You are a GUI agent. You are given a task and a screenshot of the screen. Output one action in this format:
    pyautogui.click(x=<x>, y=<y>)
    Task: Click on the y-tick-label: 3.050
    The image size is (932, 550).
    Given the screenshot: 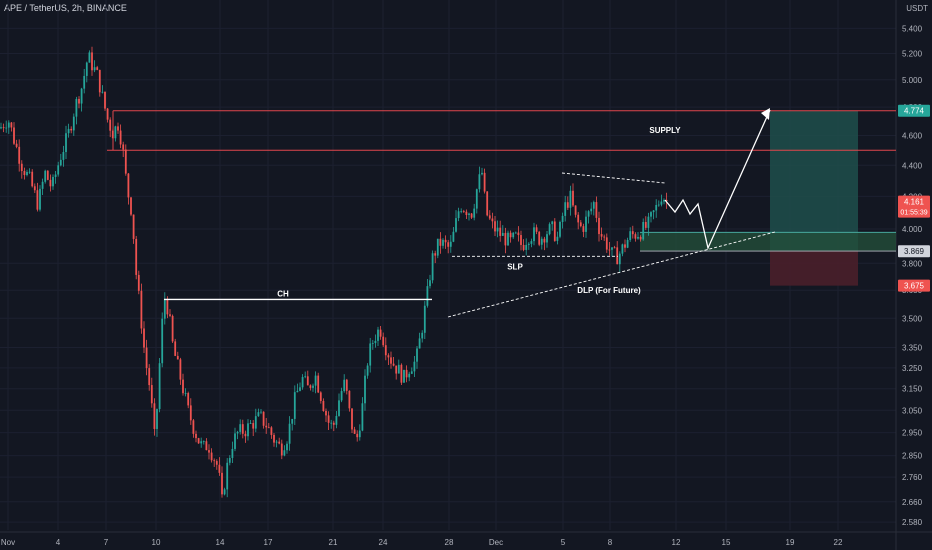 What is the action you would take?
    pyautogui.click(x=912, y=410)
    